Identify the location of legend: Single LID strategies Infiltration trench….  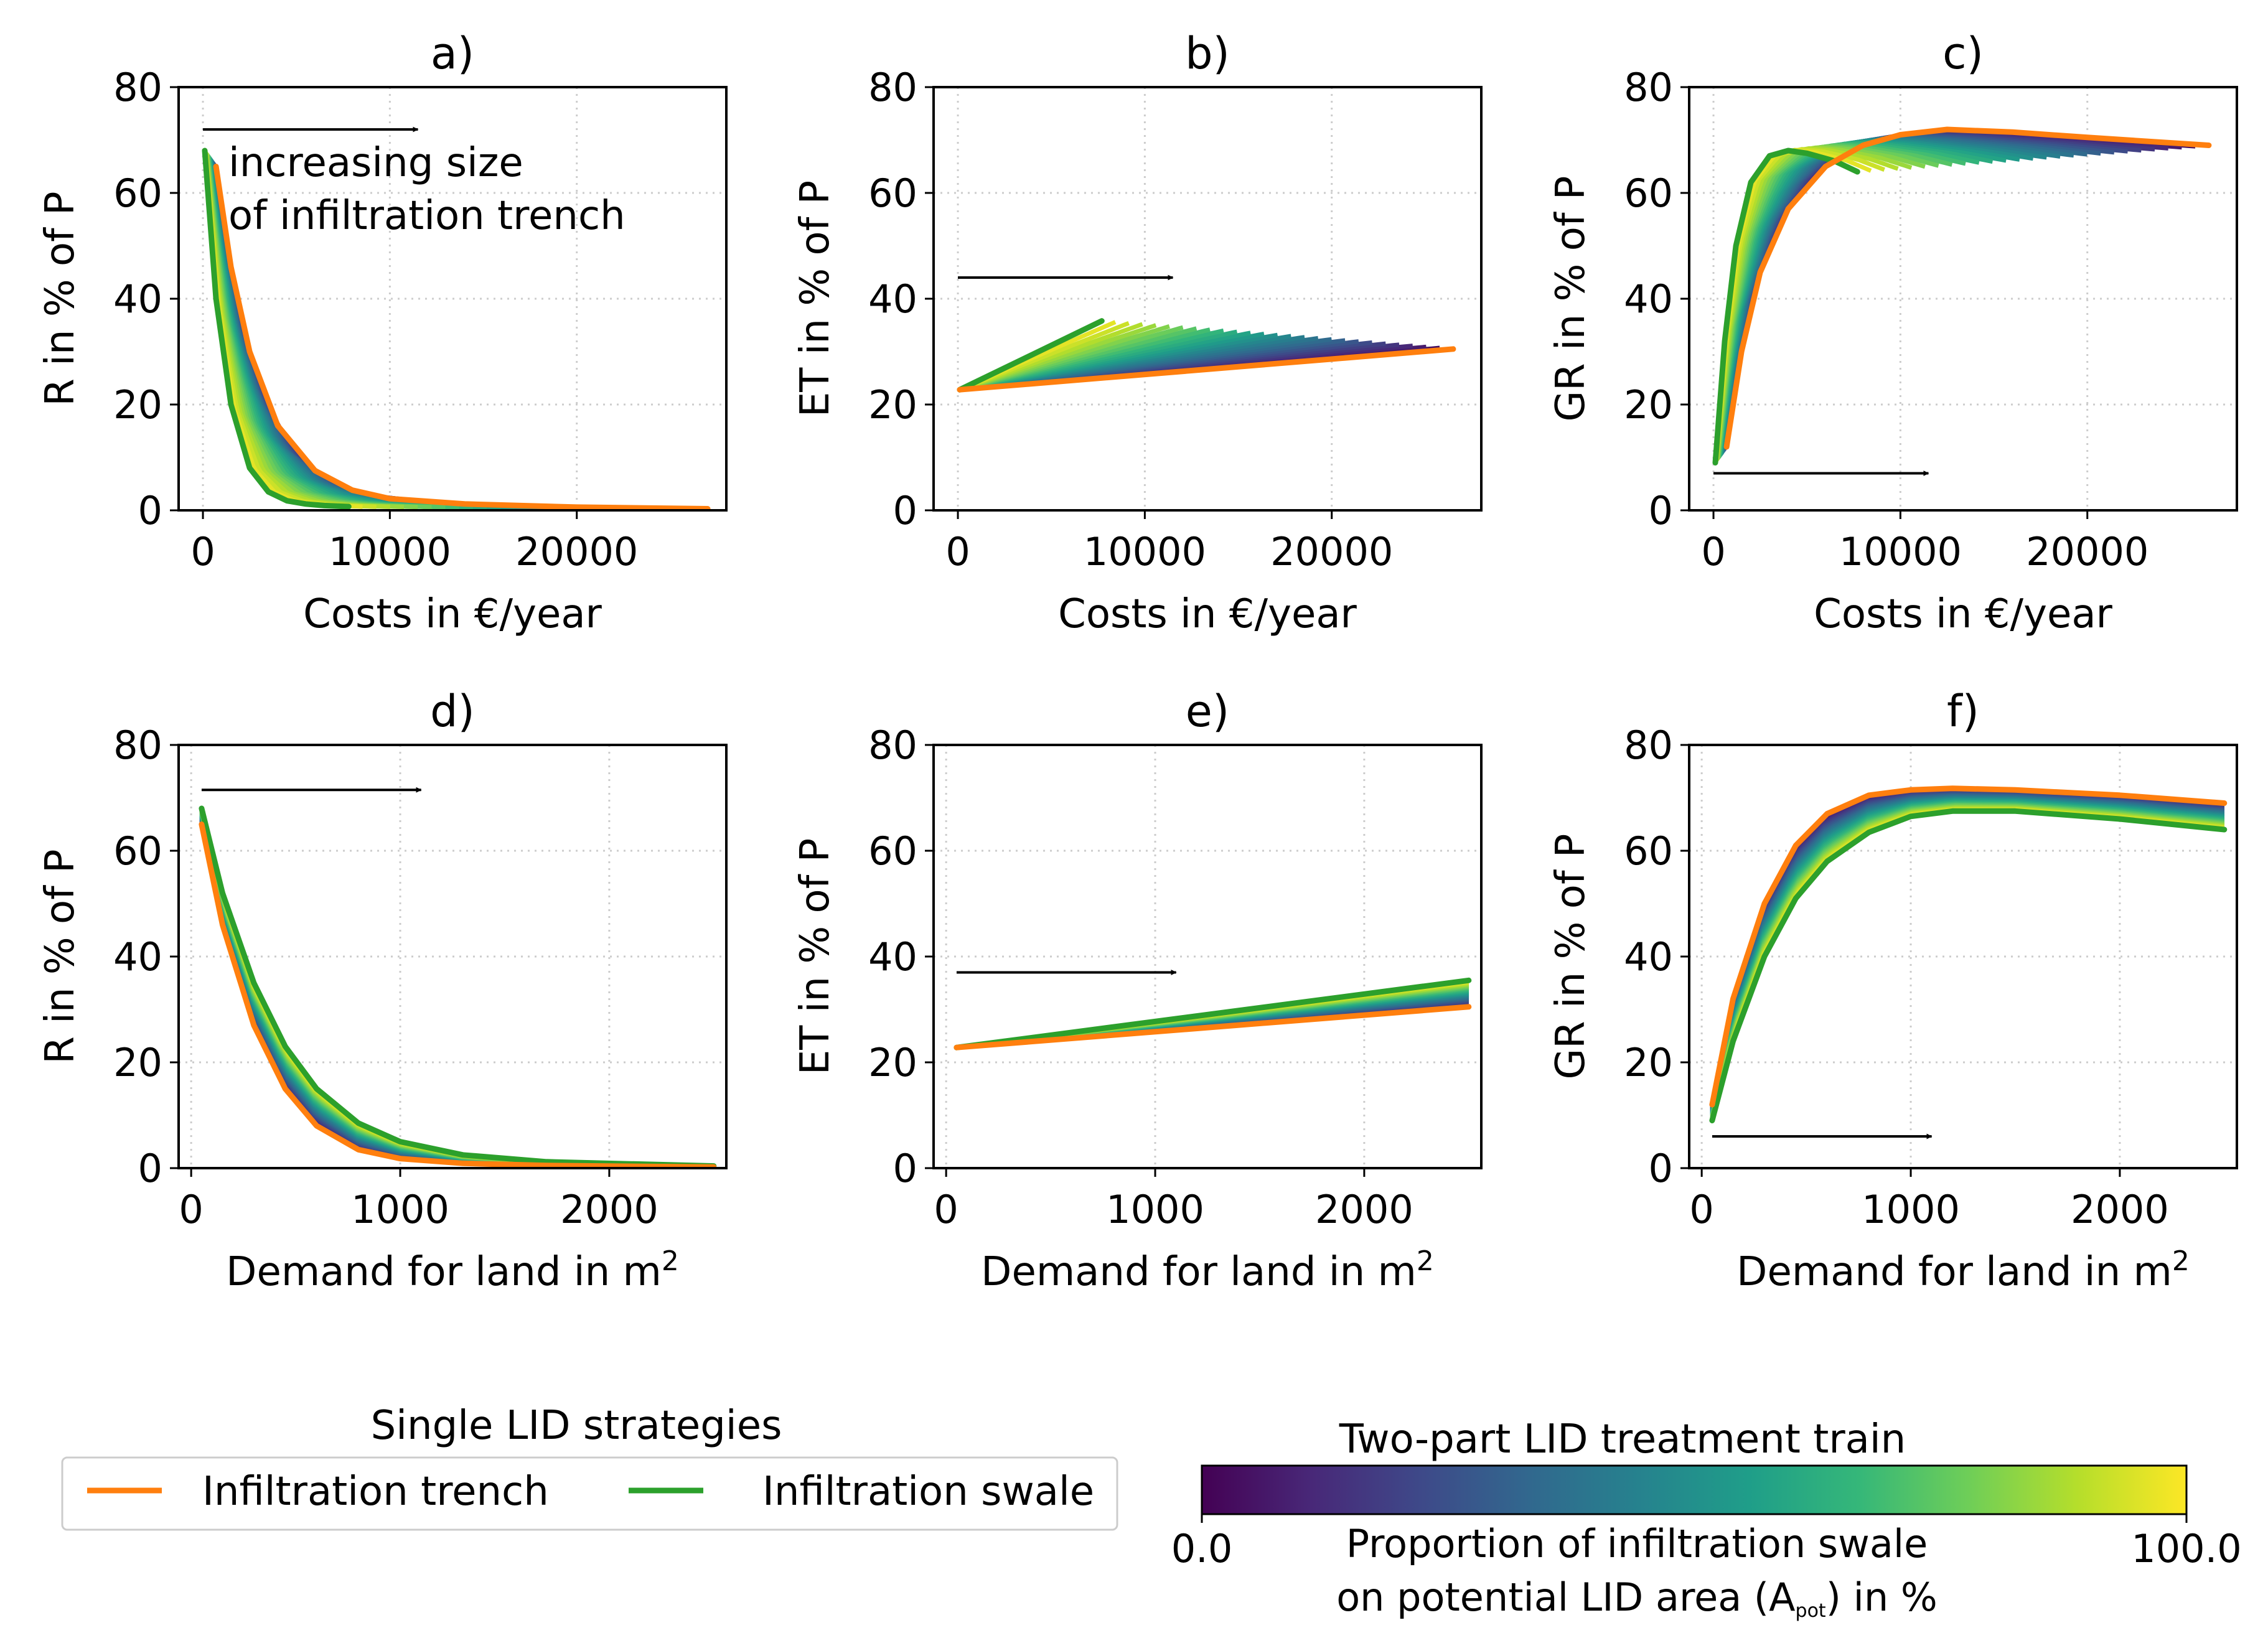
(589, 1467).